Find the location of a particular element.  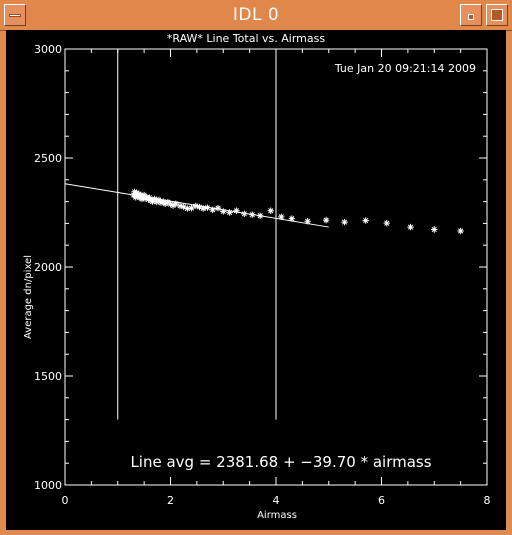

maximize-icon is located at coordinates (497, 15).